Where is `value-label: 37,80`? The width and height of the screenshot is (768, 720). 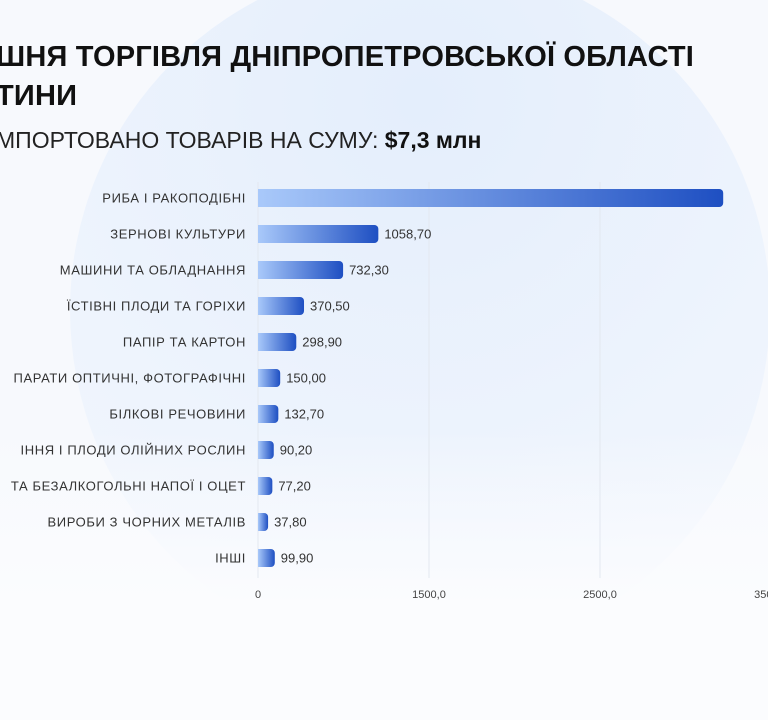 value-label: 37,80 is located at coordinates (290, 522).